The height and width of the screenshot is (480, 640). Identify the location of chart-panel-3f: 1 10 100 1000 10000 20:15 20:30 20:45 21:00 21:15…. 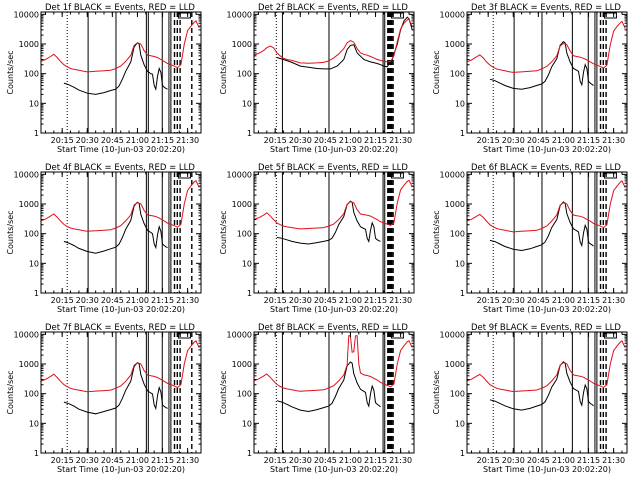
(530, 78).